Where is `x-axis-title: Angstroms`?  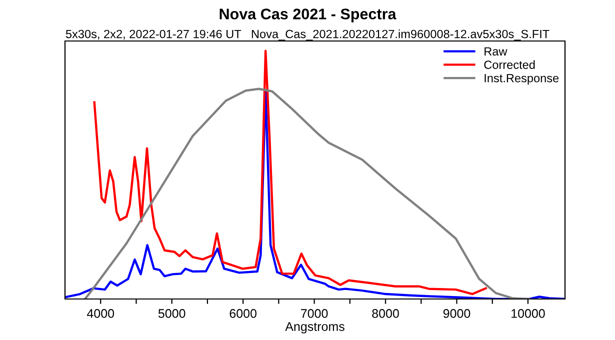
x-axis-title: Angstroms is located at coordinates (314, 328).